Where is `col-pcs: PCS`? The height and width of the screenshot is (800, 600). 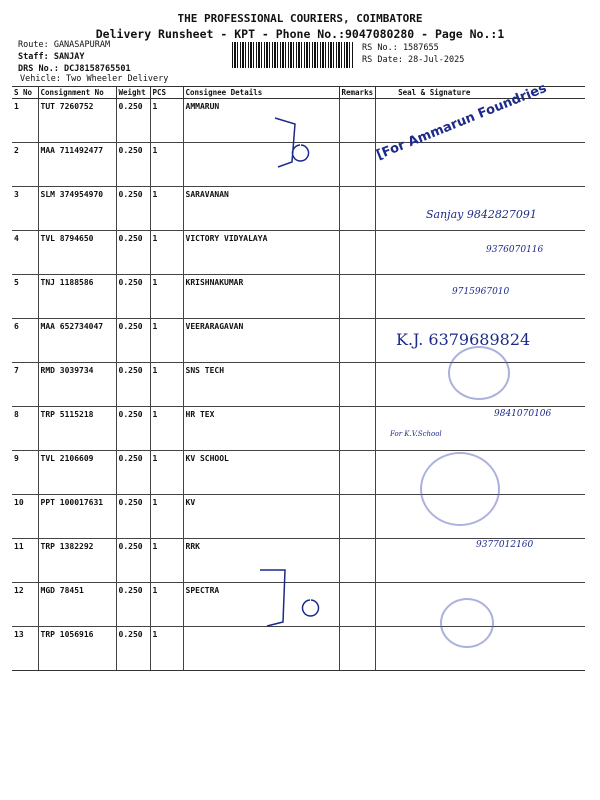 col-pcs: PCS is located at coordinates (167, 92).